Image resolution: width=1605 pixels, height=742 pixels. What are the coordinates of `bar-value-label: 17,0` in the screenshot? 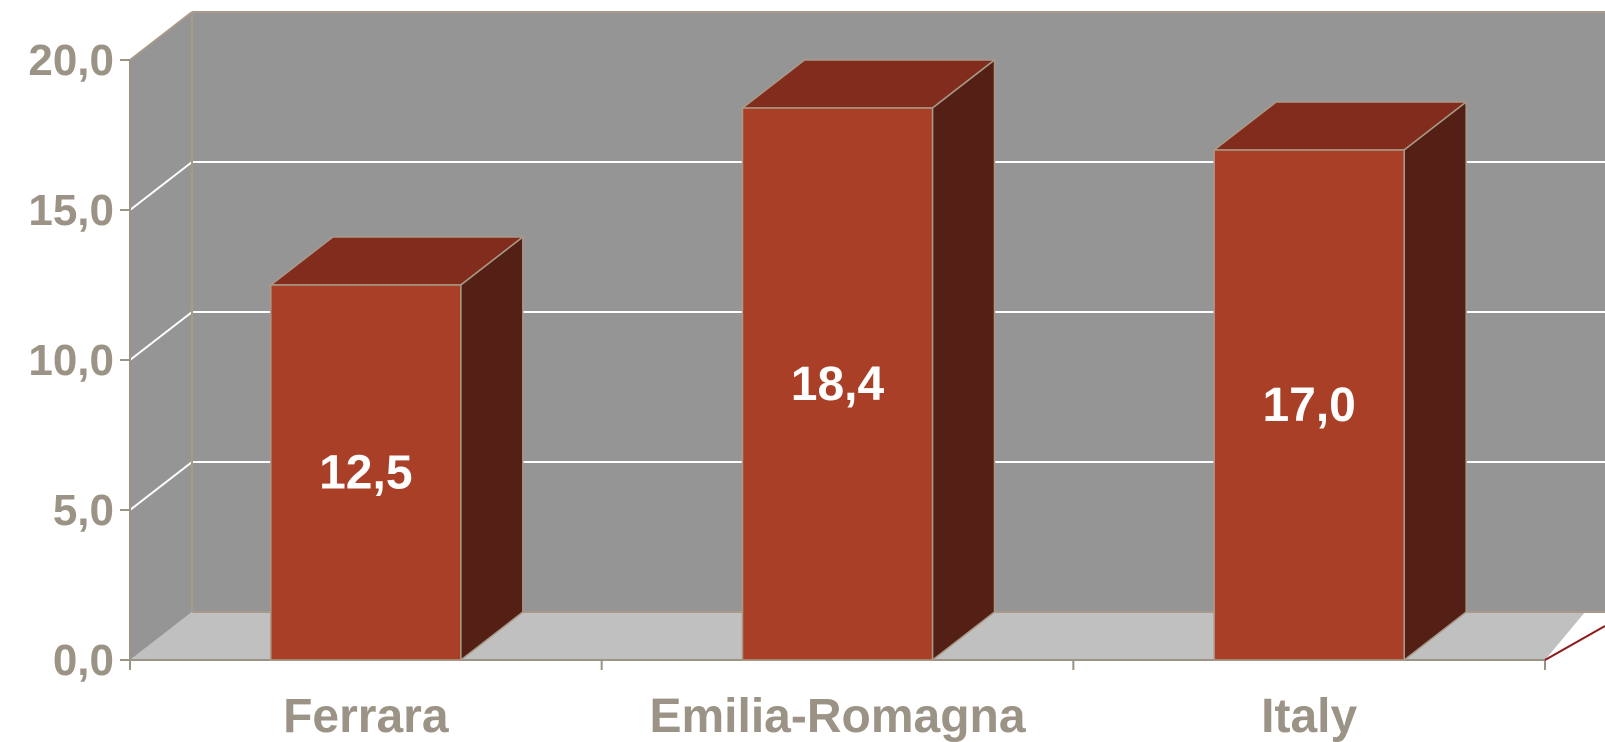 It's located at (1308, 405).